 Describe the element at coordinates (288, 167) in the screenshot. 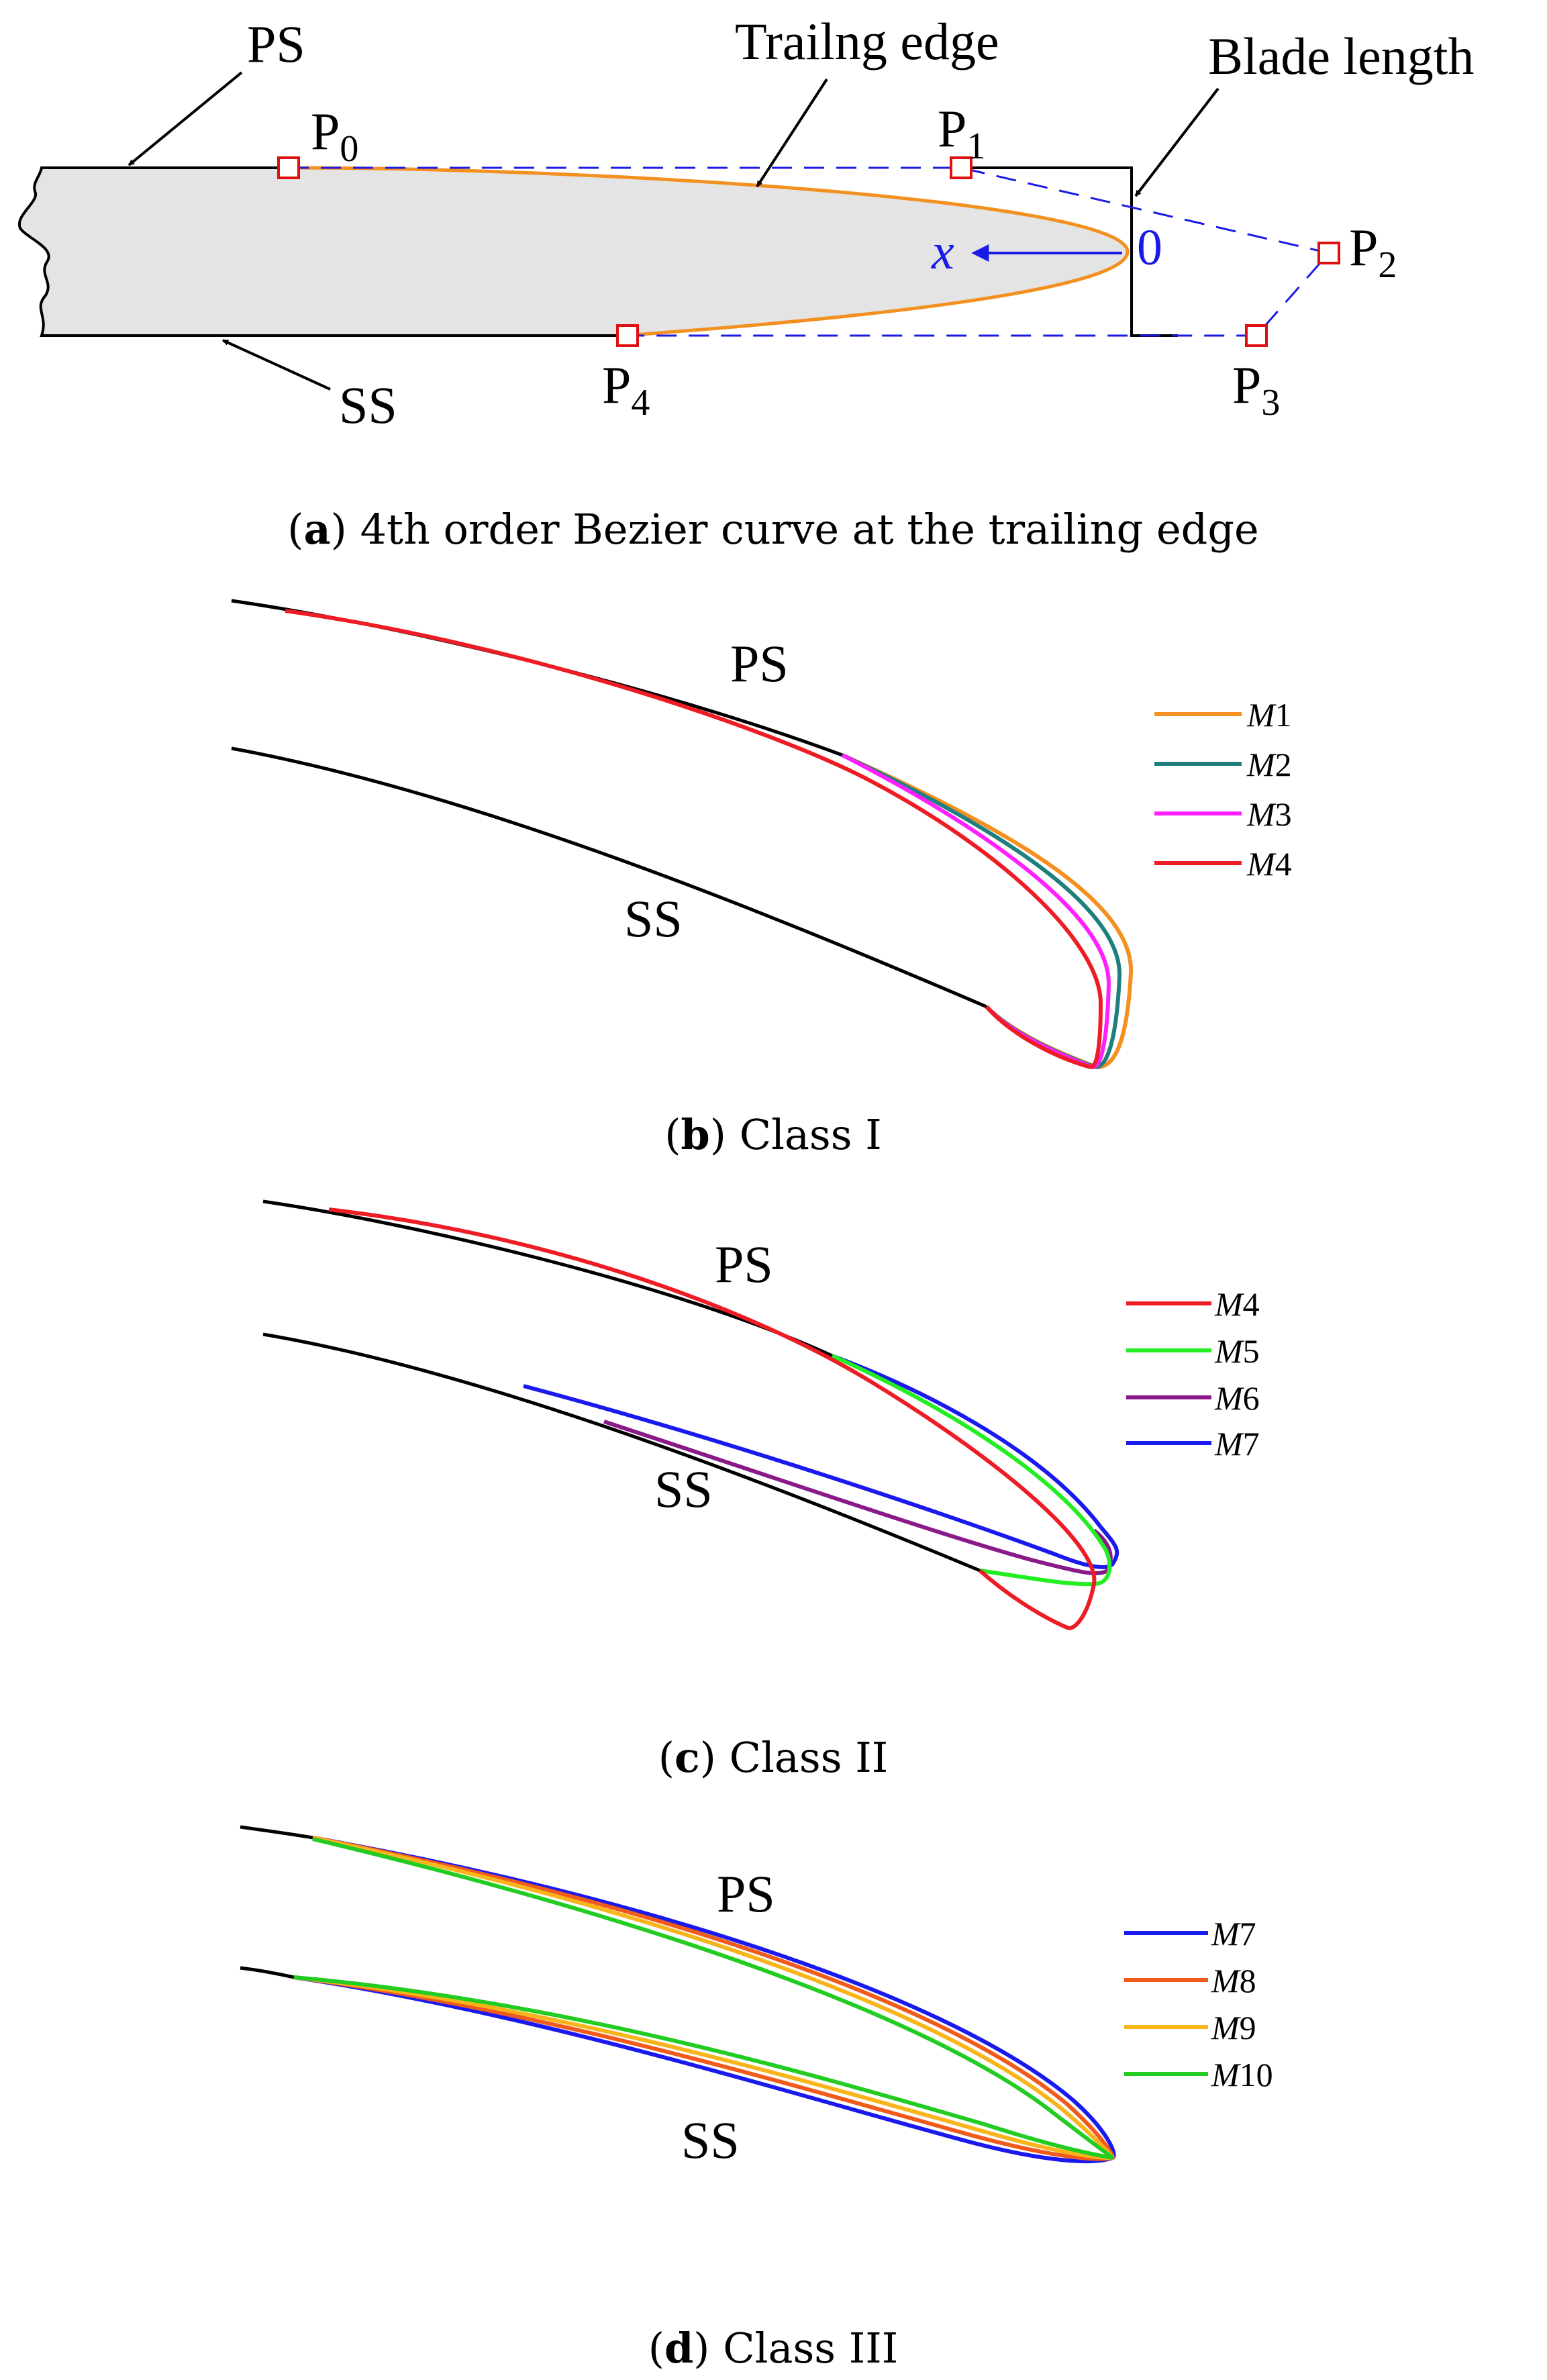

I see `control-point-p0-marker` at that location.